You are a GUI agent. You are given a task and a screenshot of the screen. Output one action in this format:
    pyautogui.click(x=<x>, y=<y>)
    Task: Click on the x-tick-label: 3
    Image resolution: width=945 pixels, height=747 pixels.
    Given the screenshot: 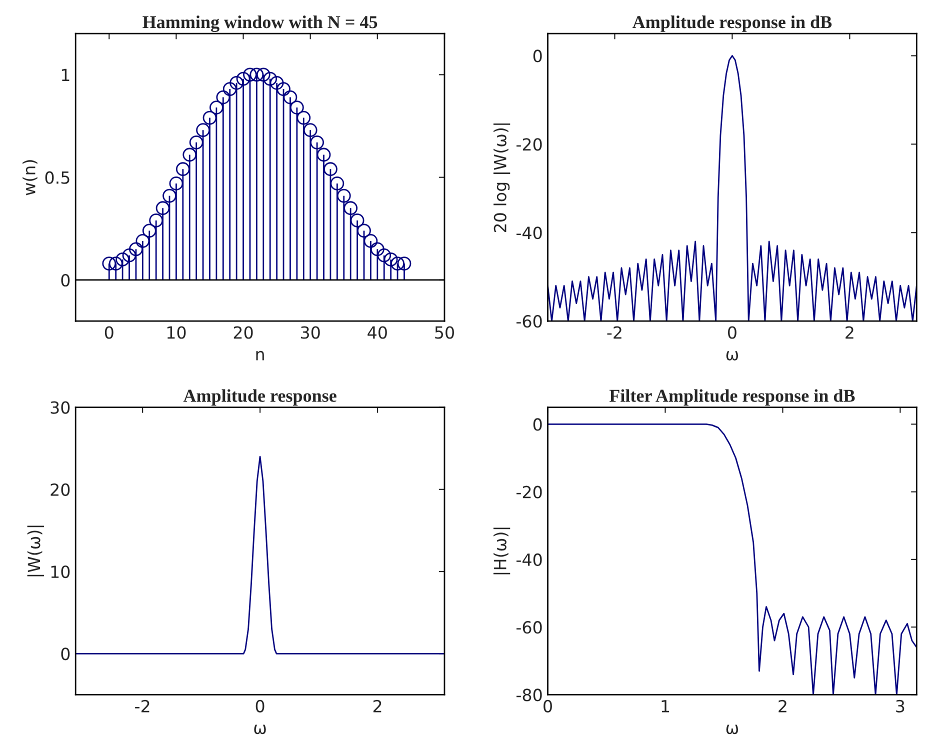 What is the action you would take?
    pyautogui.click(x=900, y=706)
    